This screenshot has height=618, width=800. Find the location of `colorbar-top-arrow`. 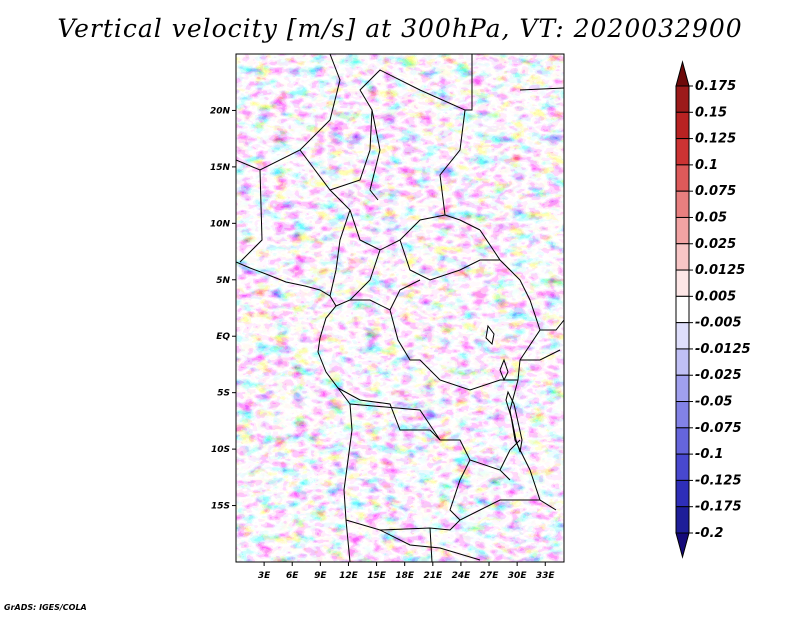

colorbar-top-arrow is located at coordinates (682, 73).